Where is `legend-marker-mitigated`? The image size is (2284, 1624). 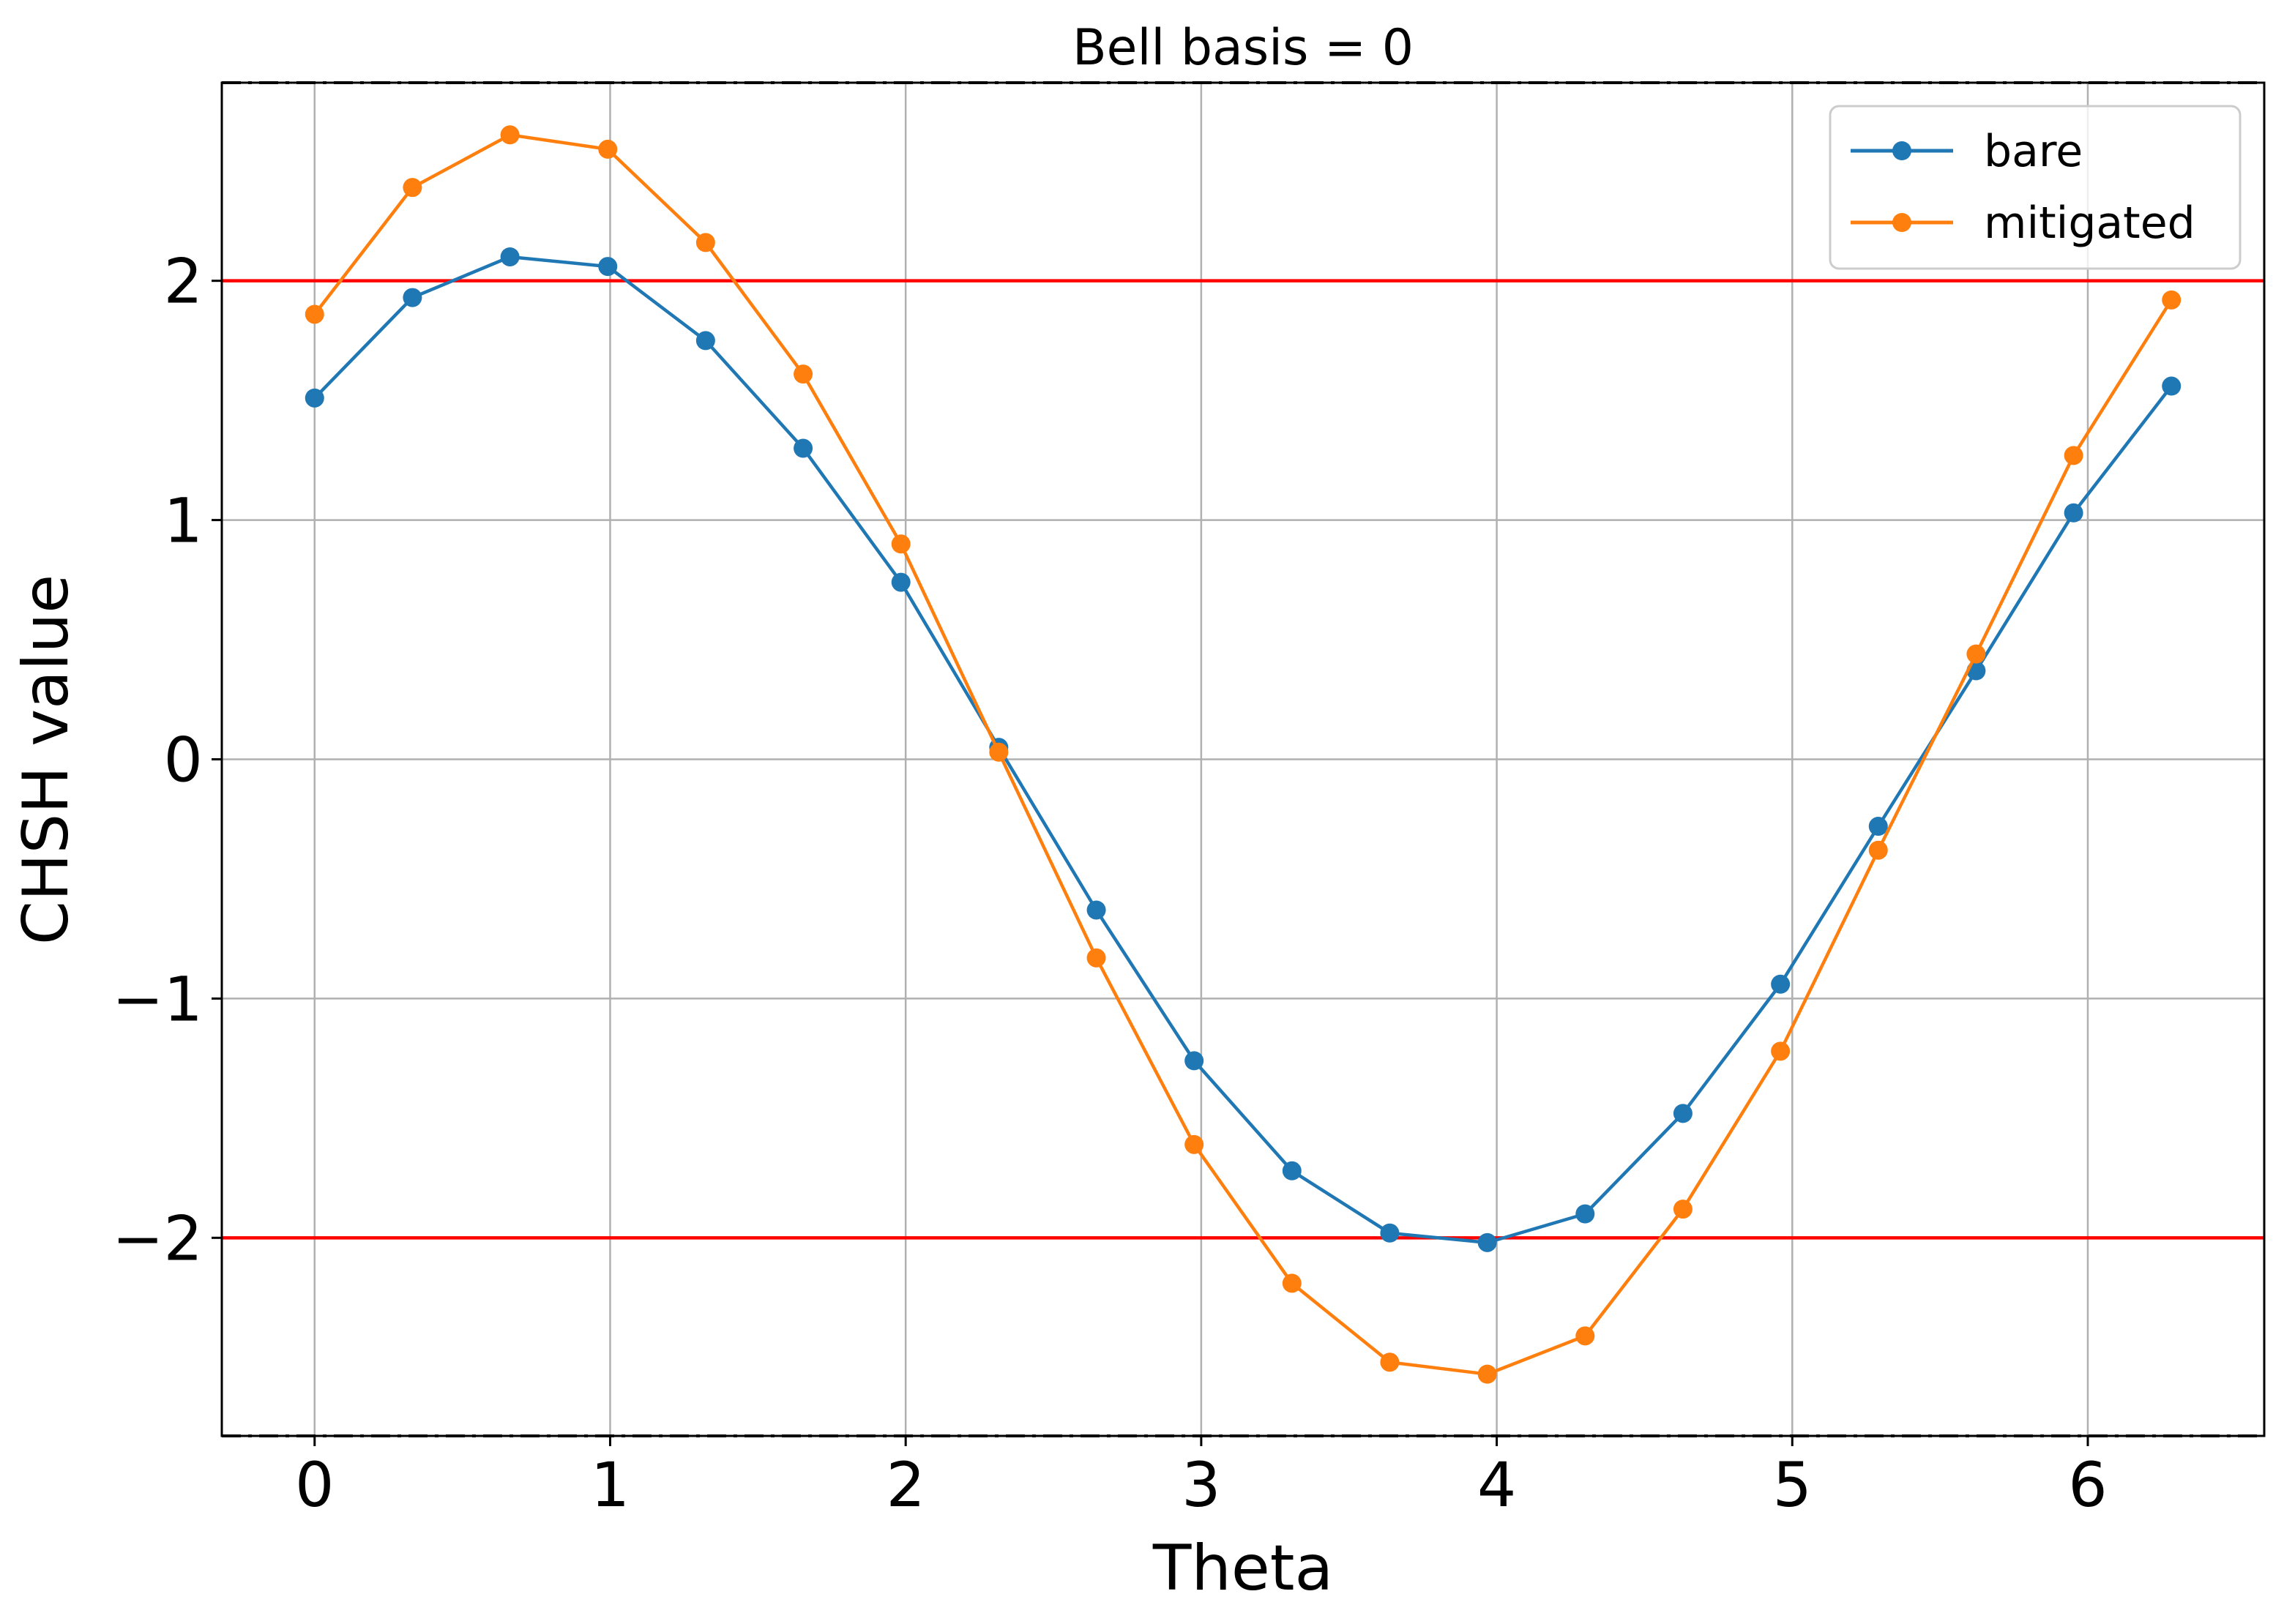 legend-marker-mitigated is located at coordinates (1901, 222).